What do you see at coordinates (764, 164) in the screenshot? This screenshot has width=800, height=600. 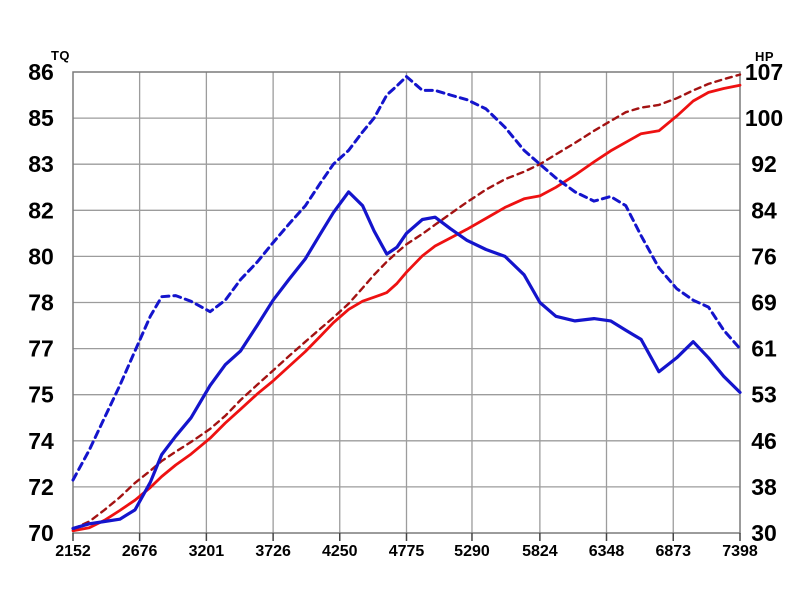 I see `hp-tick-label: 92` at bounding box center [764, 164].